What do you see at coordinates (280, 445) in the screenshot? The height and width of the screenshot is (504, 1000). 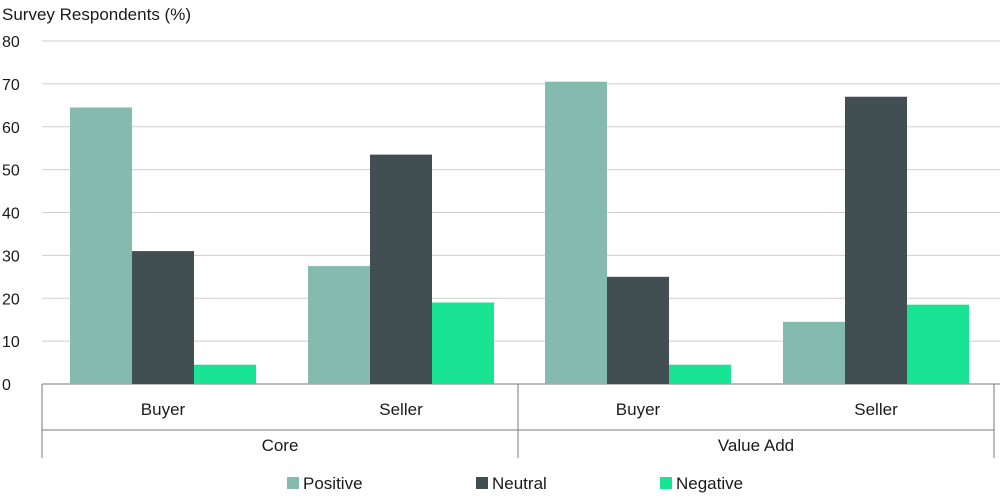 I see `group-label: Core` at bounding box center [280, 445].